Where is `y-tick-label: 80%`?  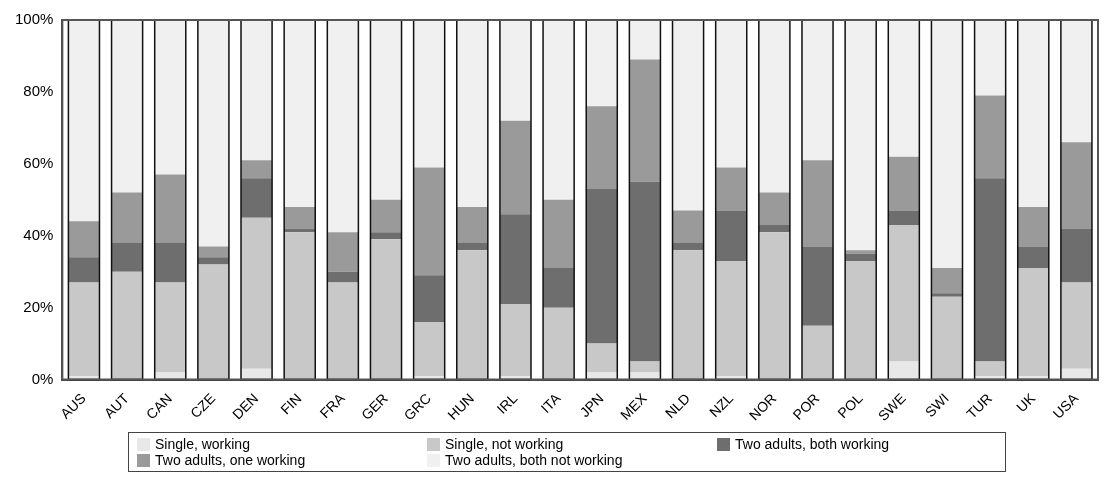
y-tick-label: 80% is located at coordinates (38, 91).